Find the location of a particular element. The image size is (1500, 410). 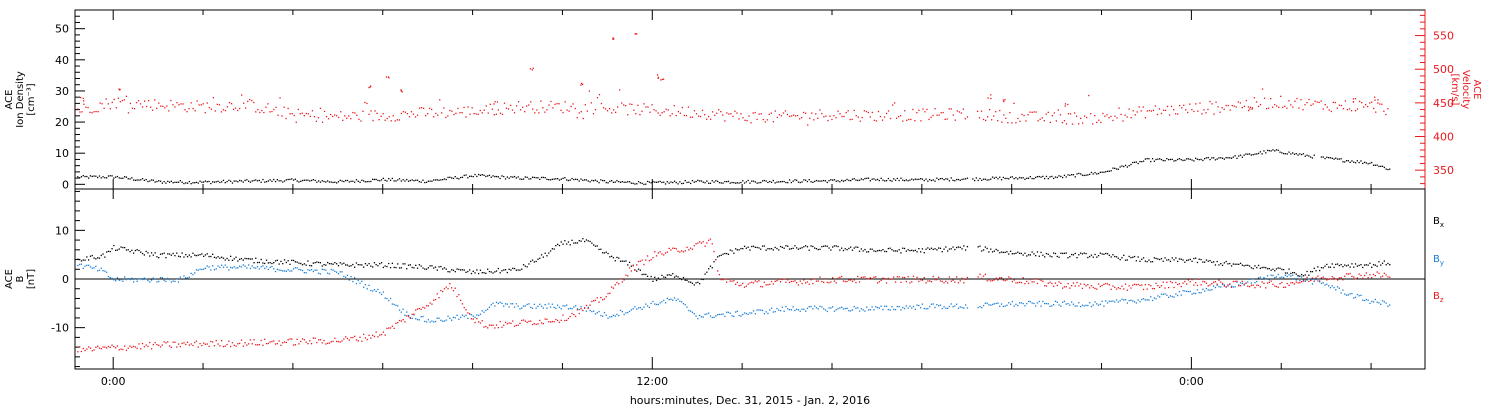

legend-entry-x: Bx is located at coordinates (1438, 222).